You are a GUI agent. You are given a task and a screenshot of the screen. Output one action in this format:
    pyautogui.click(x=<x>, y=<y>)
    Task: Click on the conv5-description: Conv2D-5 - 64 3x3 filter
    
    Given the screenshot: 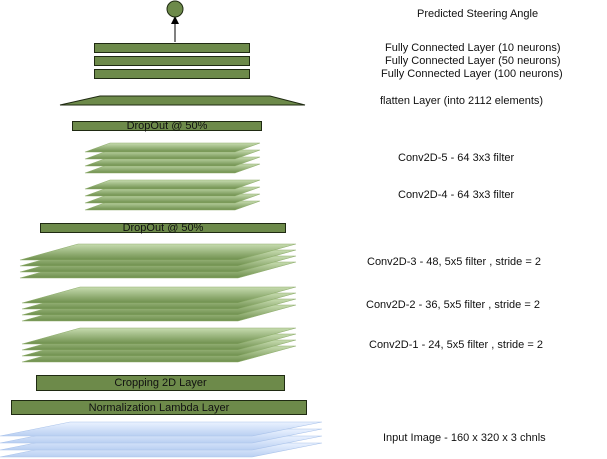 What is the action you would take?
    pyautogui.click(x=456, y=158)
    